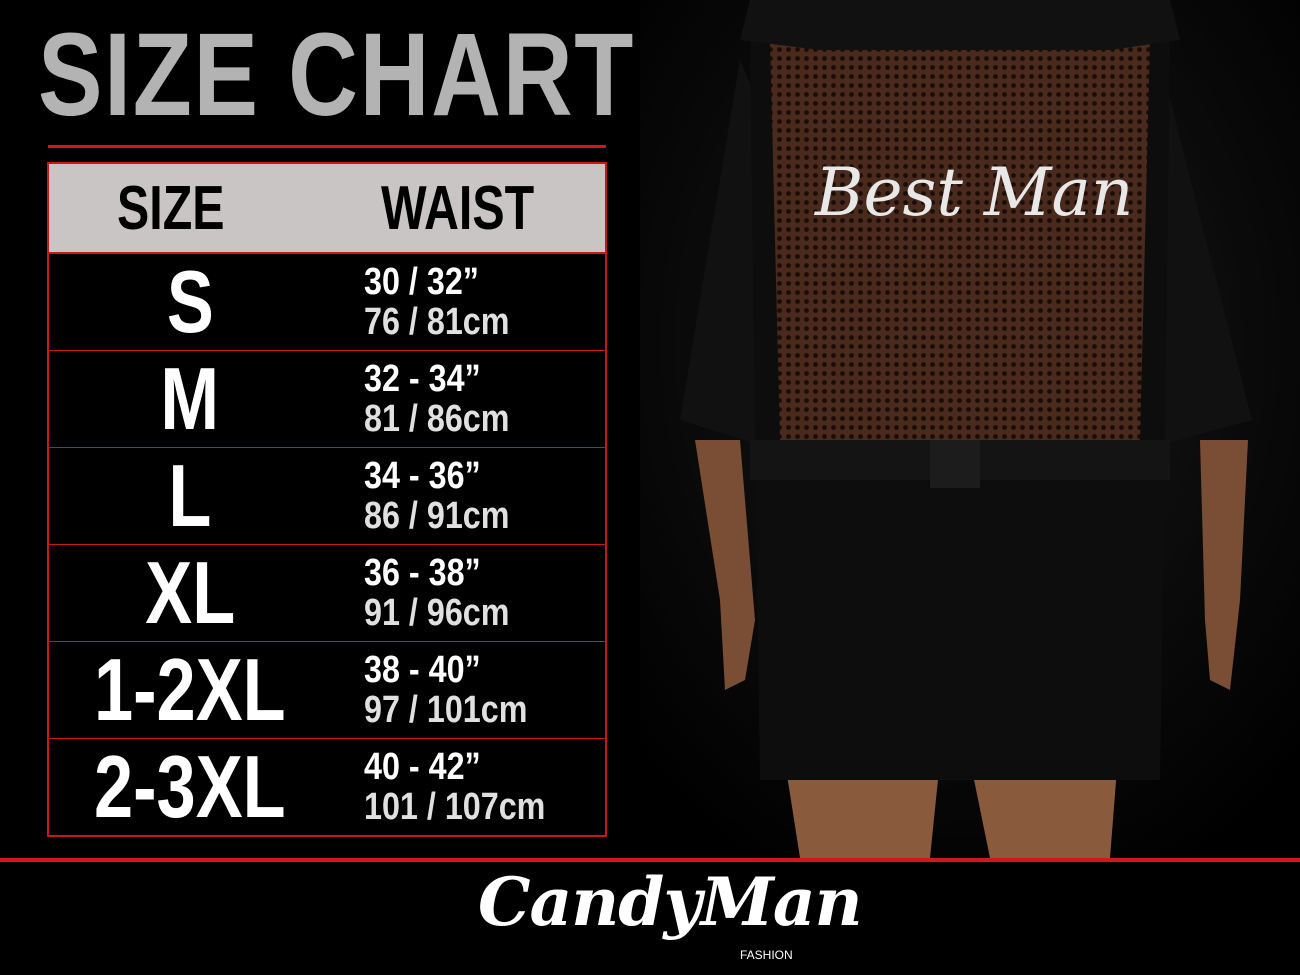  I want to click on size-cell: S, so click(190, 301).